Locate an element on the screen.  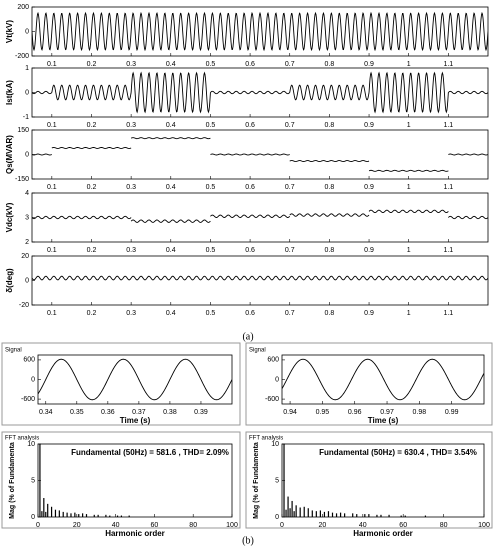
y-tick-label: 10 is located at coordinates (31, 444).